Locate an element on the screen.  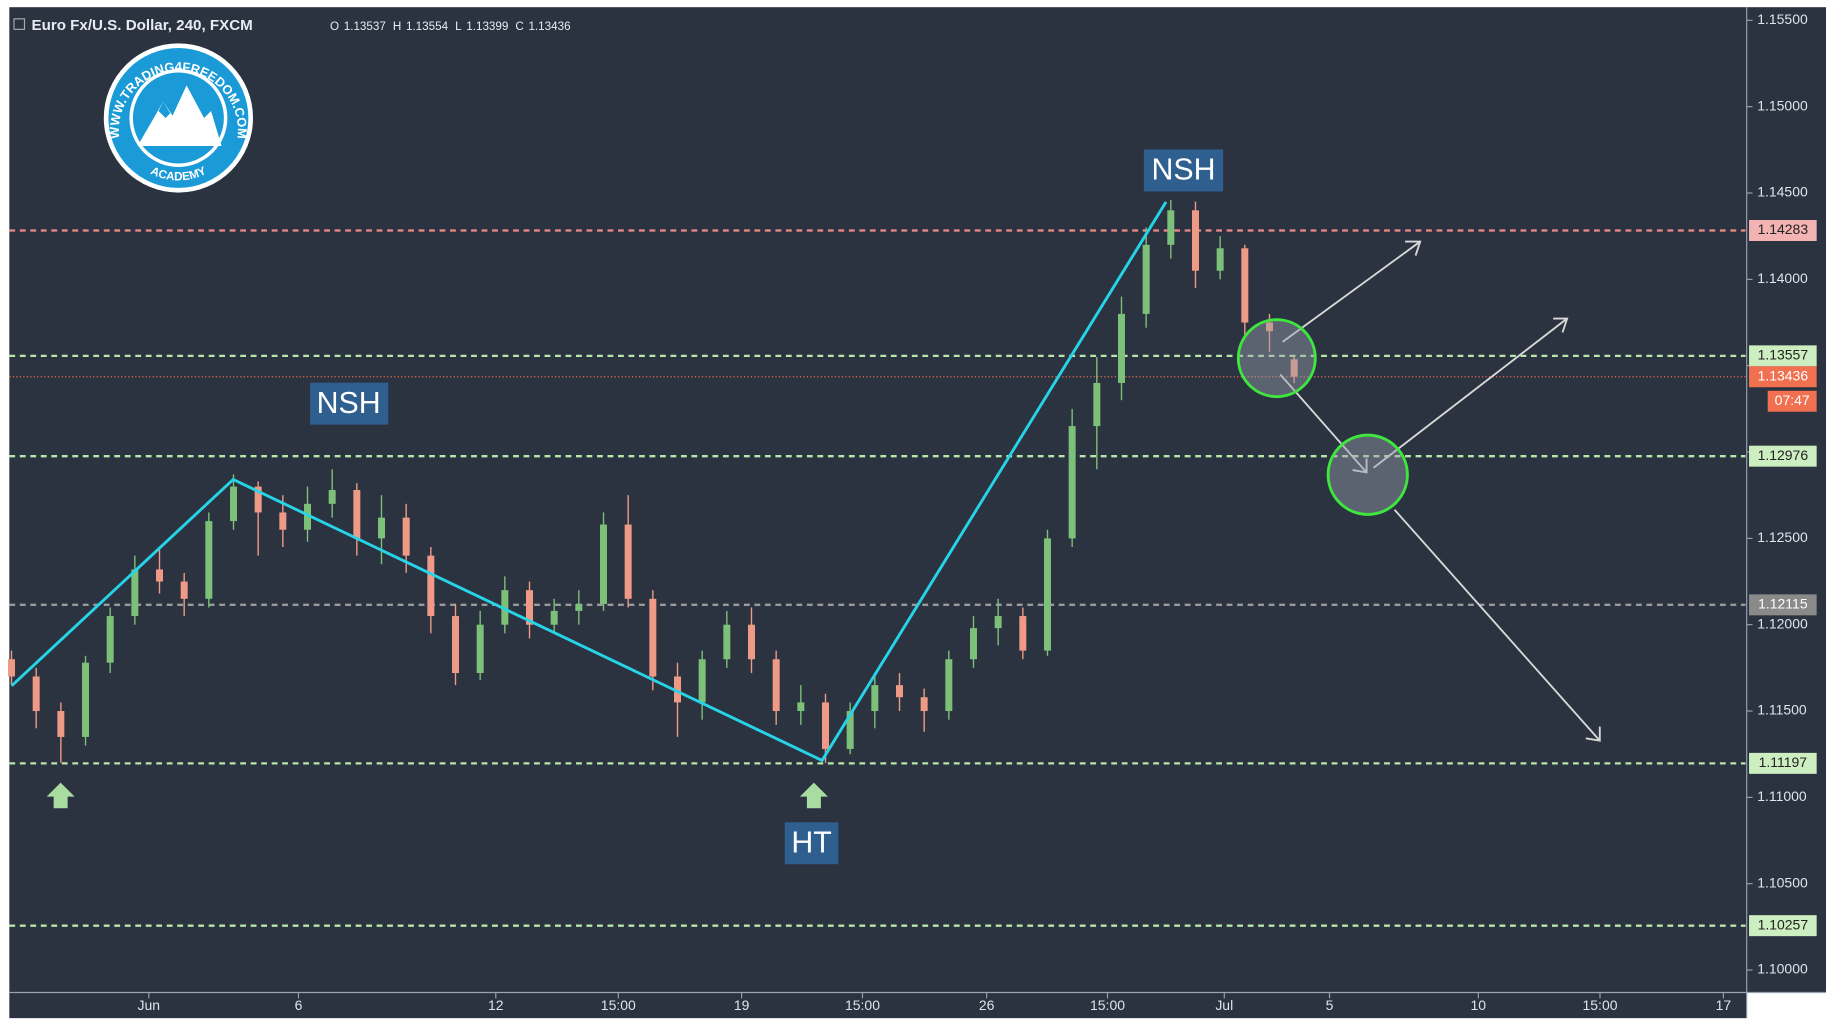
logo-subtext: ACADEMY is located at coordinates (179, 173).